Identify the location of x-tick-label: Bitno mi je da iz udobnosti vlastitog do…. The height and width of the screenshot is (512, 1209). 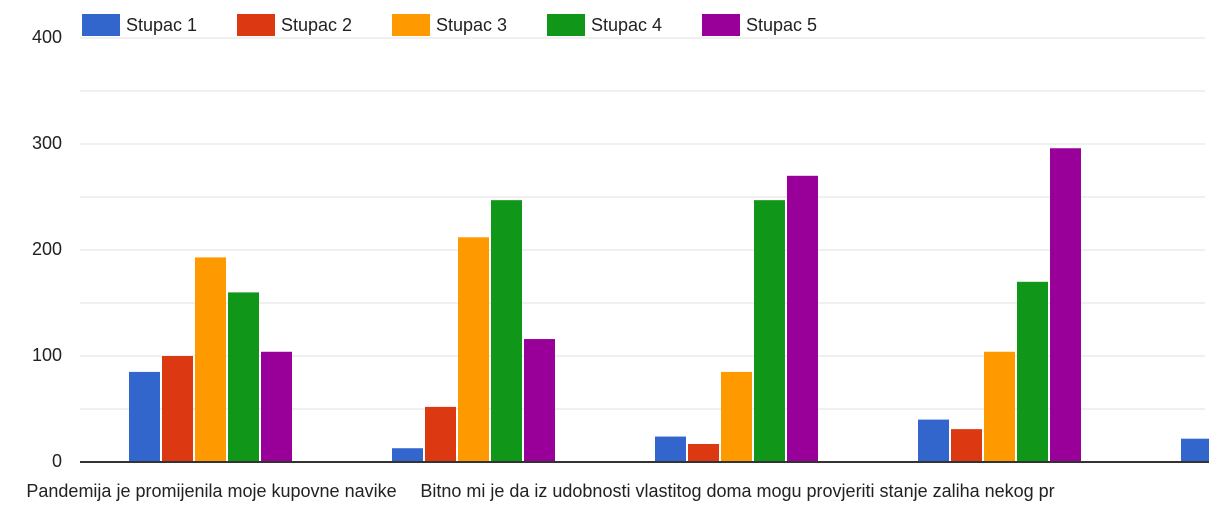
(737, 491).